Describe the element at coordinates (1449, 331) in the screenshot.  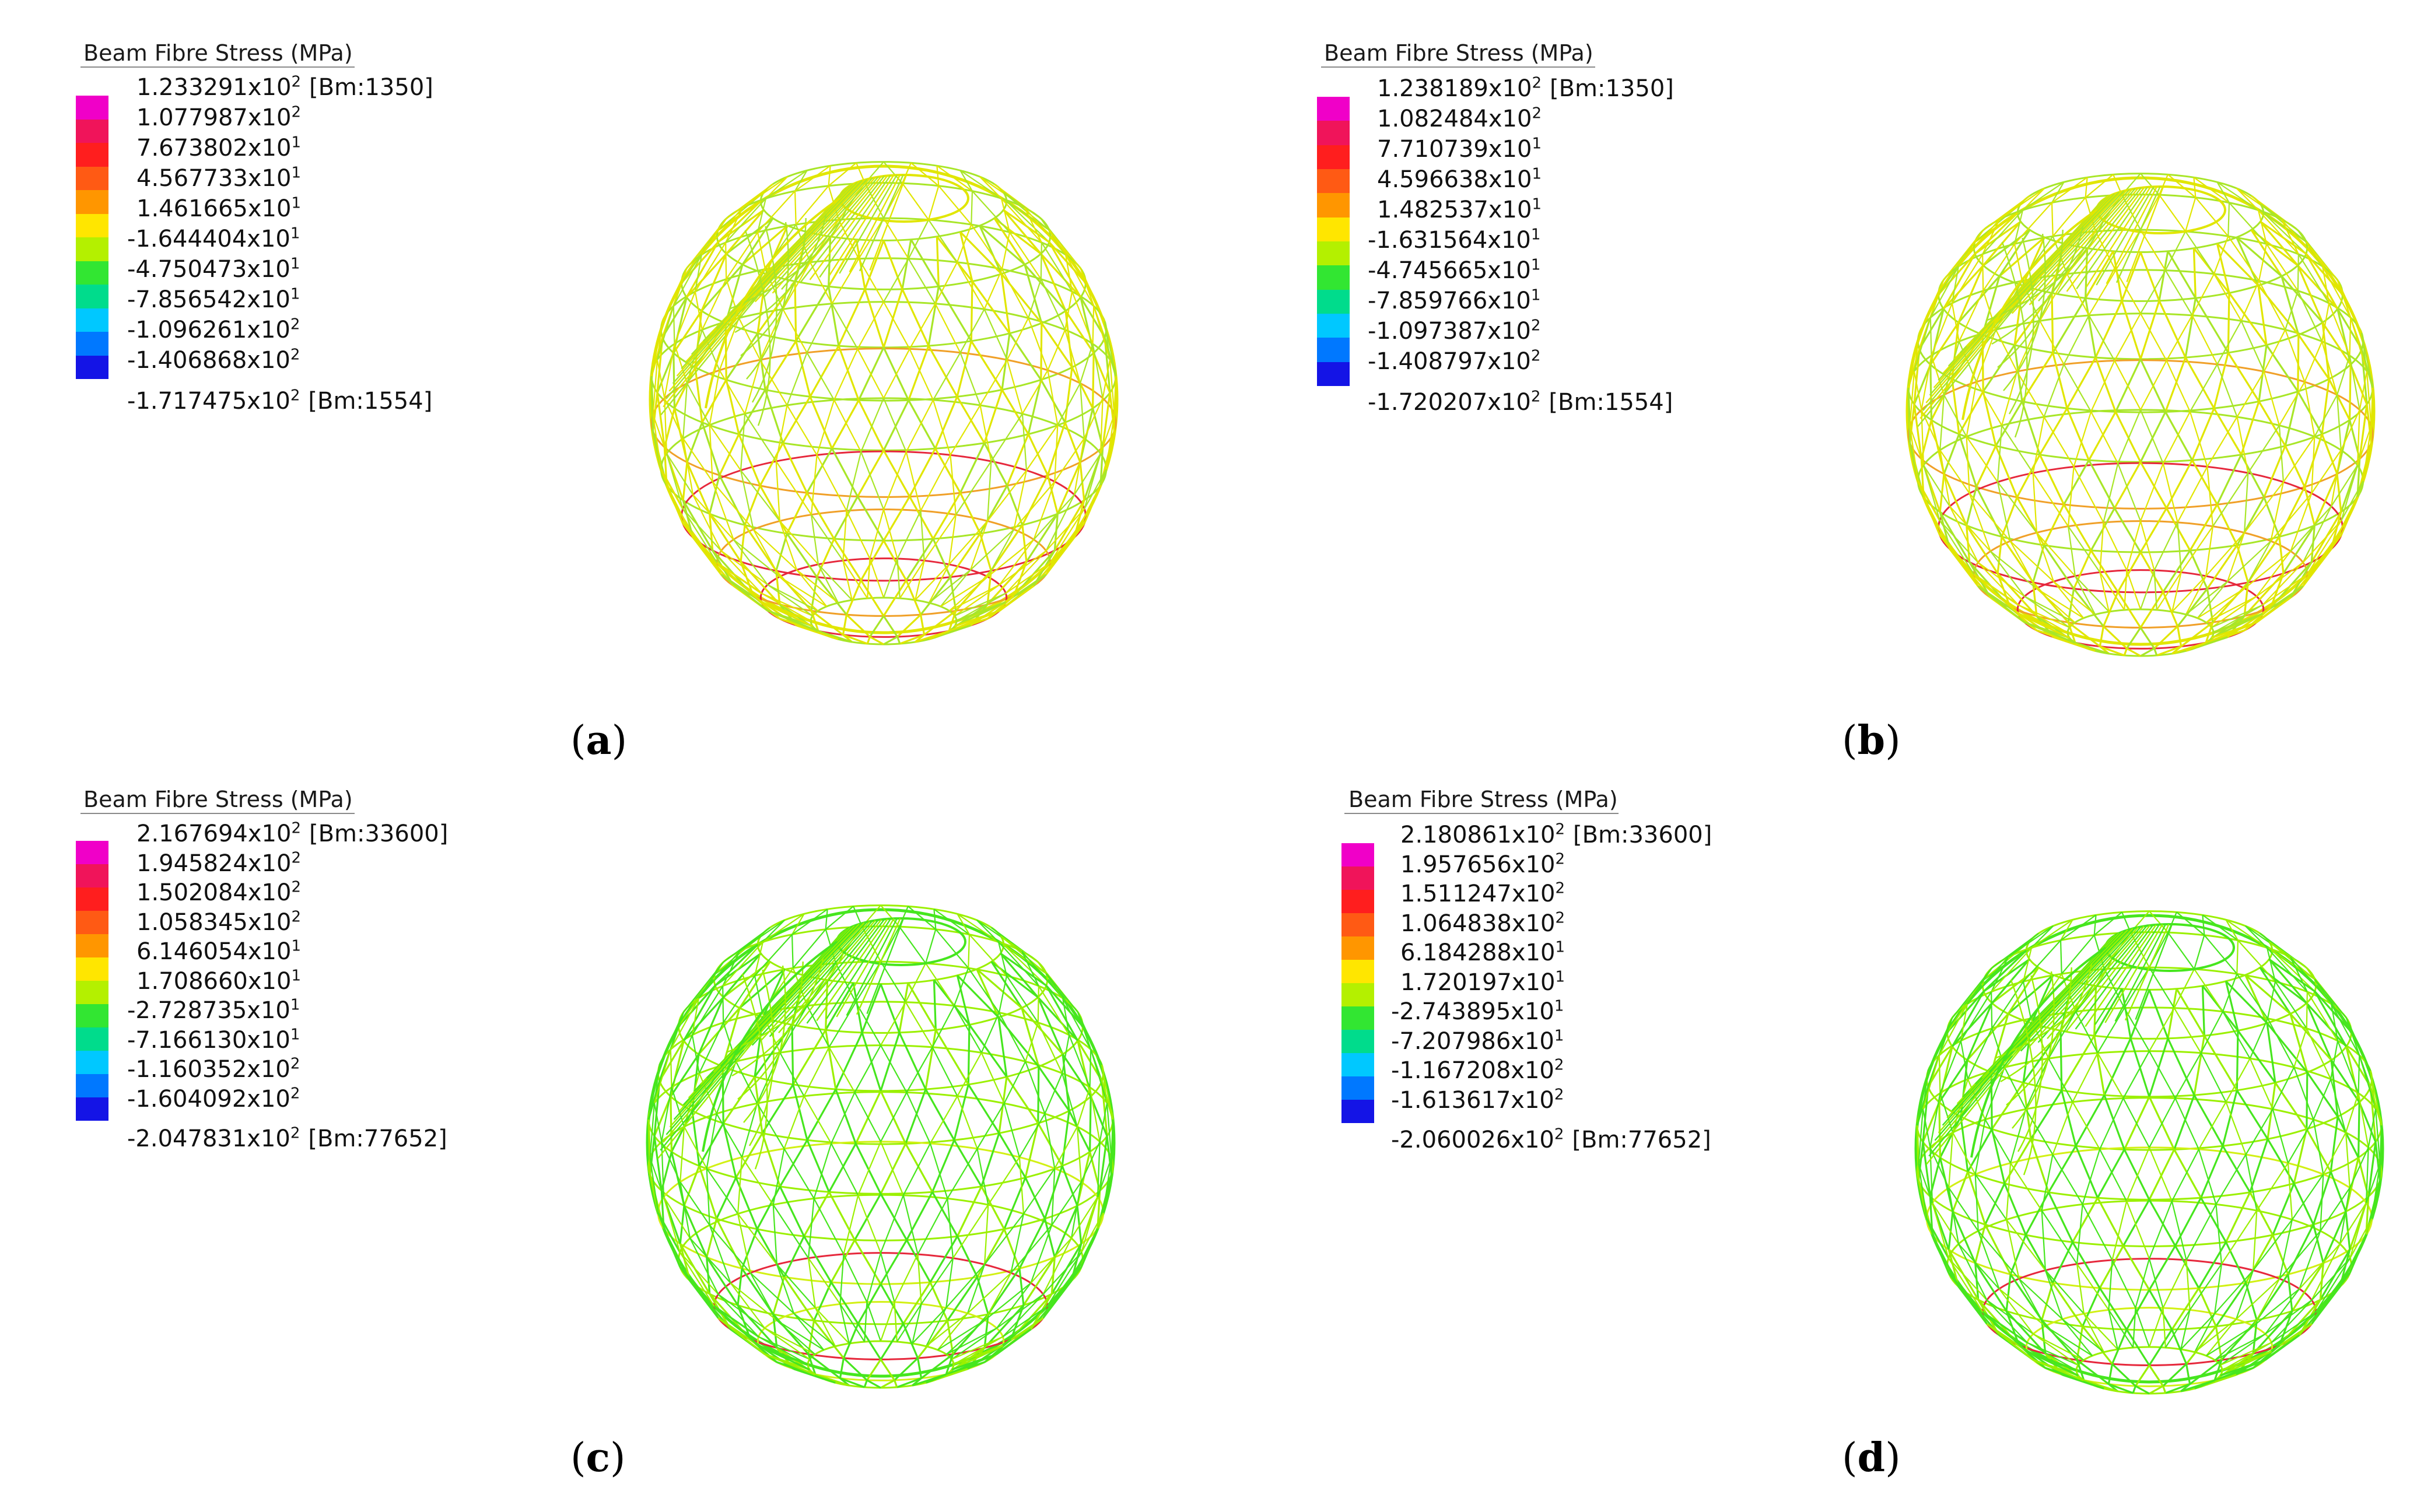
I see `tick-mantissa: -1.097387x10` at that location.